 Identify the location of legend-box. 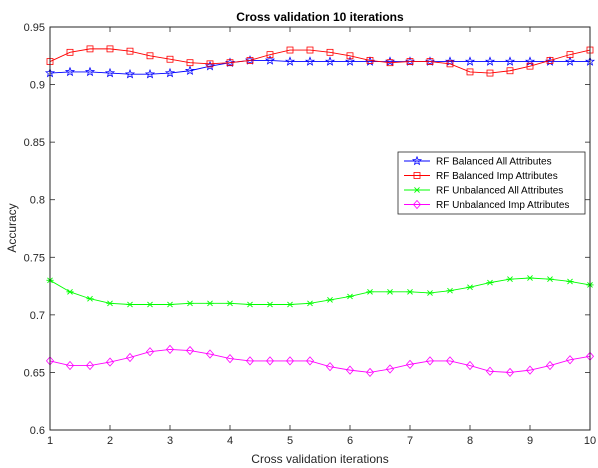
(491, 183).